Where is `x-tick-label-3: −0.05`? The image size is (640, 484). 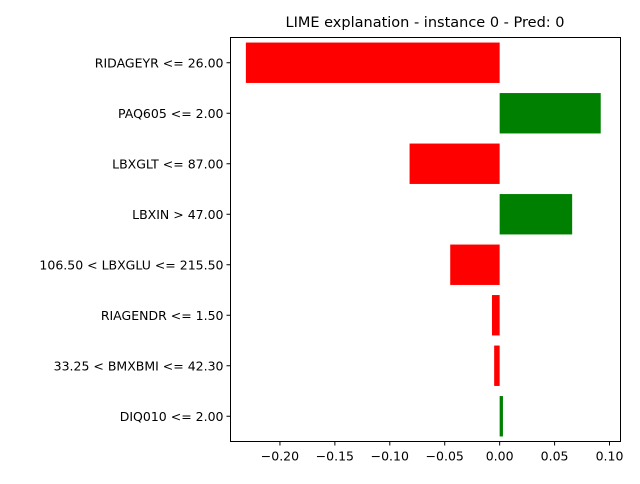
x-tick-label-3: −0.05 is located at coordinates (445, 456).